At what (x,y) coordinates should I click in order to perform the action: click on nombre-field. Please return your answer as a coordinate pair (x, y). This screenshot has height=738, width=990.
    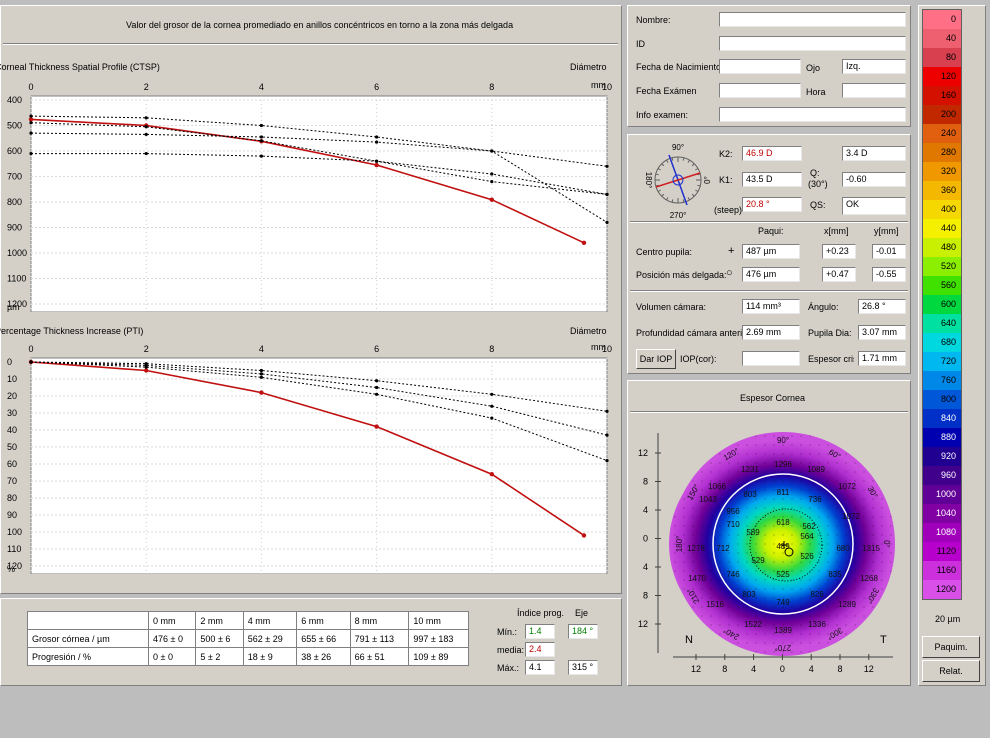
    Looking at the image, I should click on (812, 19).